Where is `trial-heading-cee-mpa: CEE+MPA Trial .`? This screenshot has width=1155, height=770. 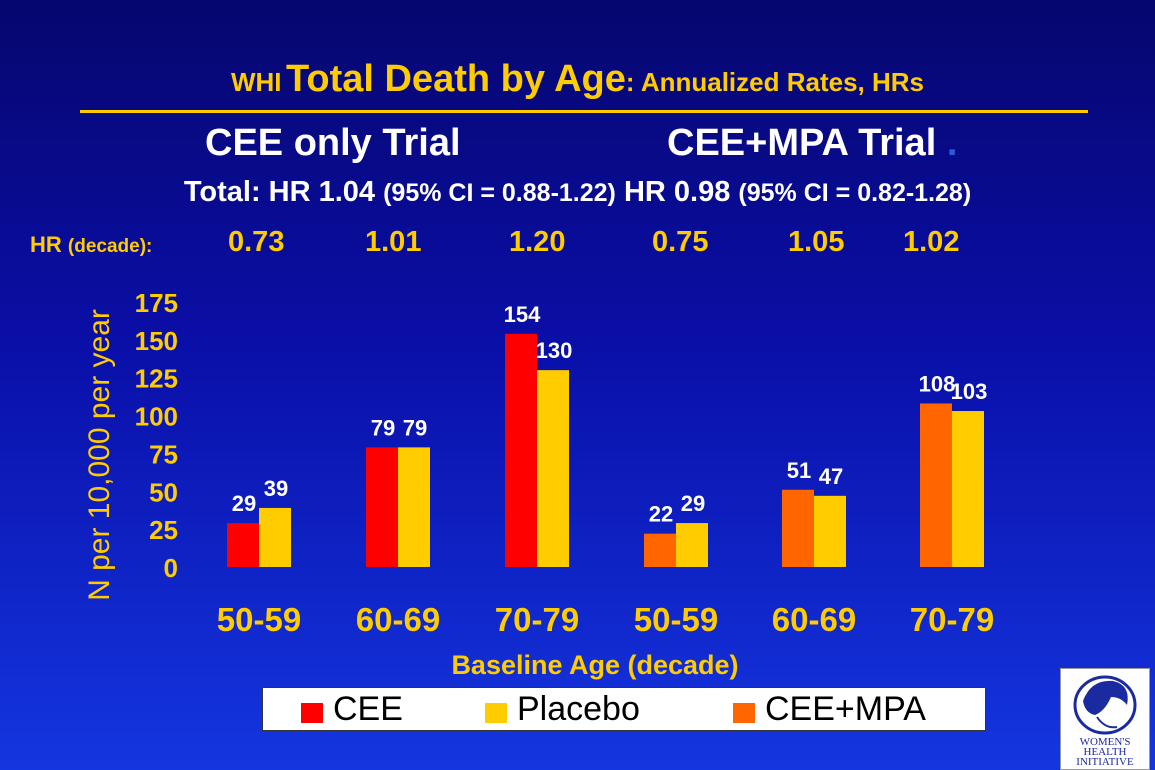
trial-heading-cee-mpa: CEE+MPA Trial . is located at coordinates (812, 143).